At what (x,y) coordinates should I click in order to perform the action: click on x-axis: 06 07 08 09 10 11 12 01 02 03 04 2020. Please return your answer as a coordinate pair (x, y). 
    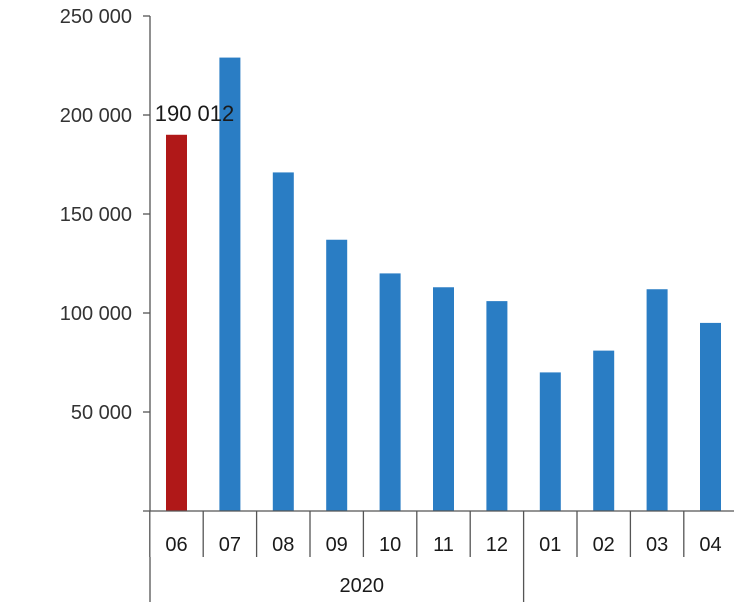
    Looking at the image, I should click on (438, 556).